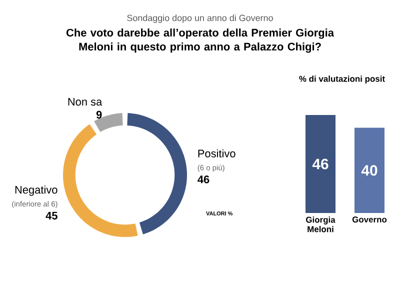  I want to click on chart-title: Che voto darebbe all’operato della Premier Giorgia Meloni in questo primo anno a Palazzo Chigi?, so click(200, 40).